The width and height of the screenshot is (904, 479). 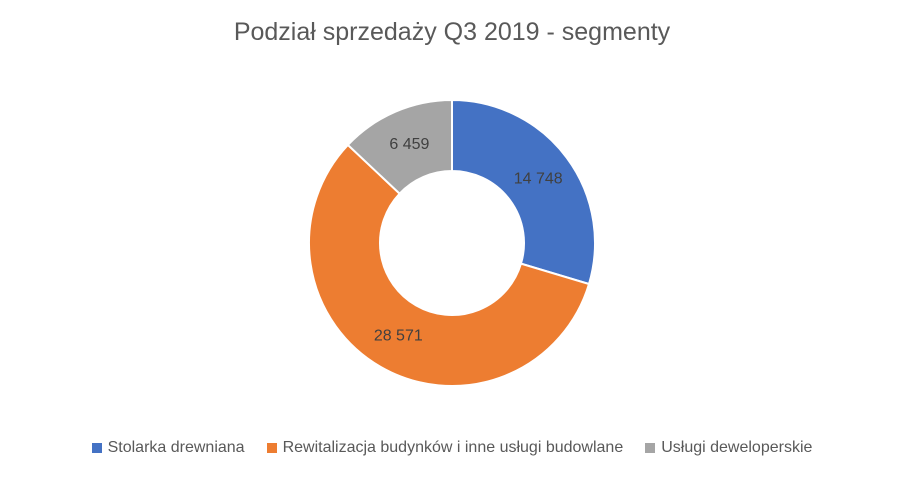 I want to click on legend-label-stolarka: Stolarka drewniana, so click(x=176, y=447).